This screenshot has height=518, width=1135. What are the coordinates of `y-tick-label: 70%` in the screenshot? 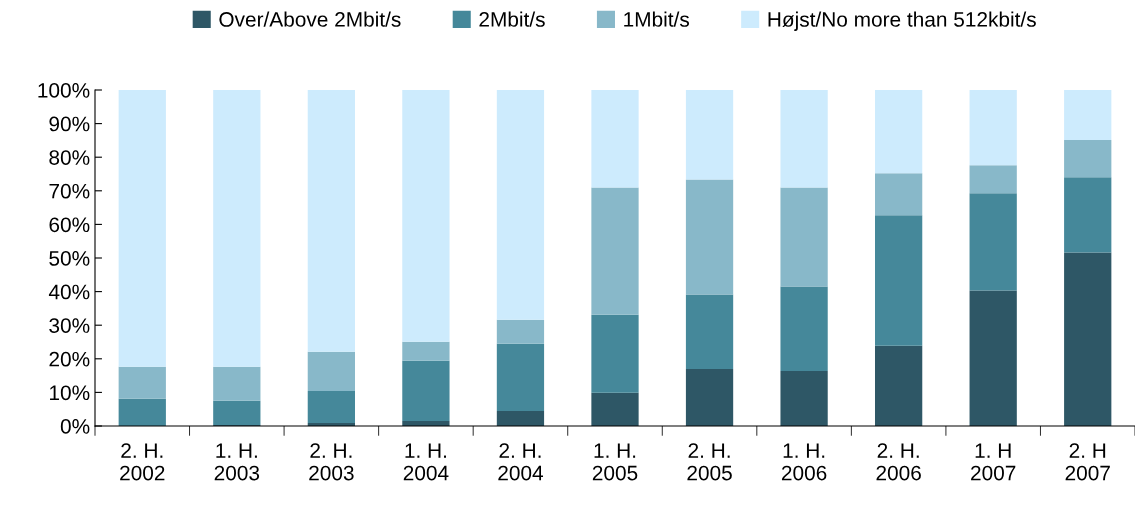 It's located at (69, 191).